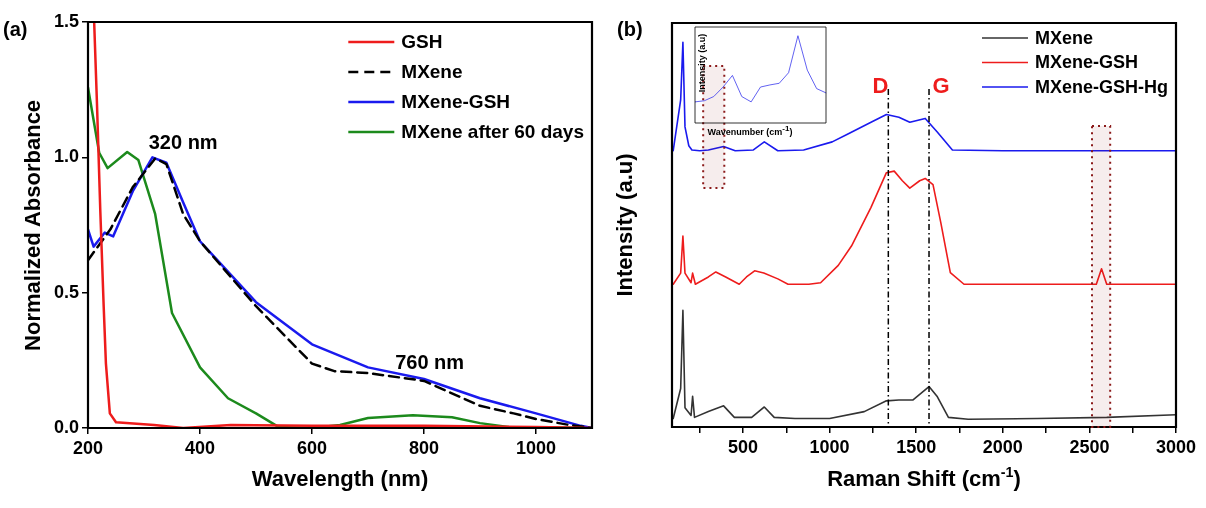 The width and height of the screenshot is (1206, 508). What do you see at coordinates (916, 446) in the screenshot?
I see `x-tick-label: 1500` at bounding box center [916, 446].